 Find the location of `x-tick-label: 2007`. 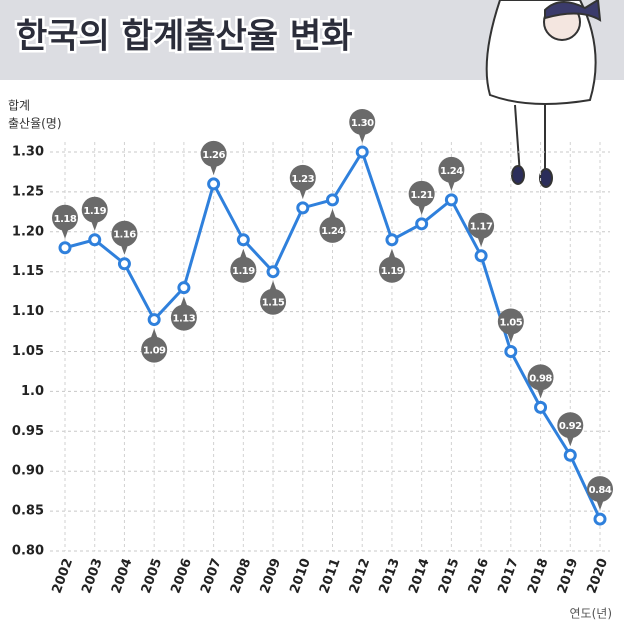

x-tick-label: 2007 is located at coordinates (211, 575).